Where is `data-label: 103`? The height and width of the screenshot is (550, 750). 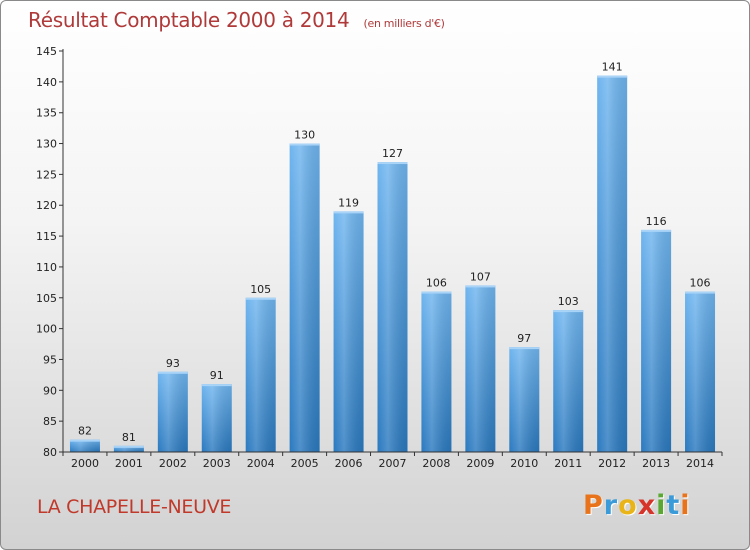 data-label: 103 is located at coordinates (568, 301).